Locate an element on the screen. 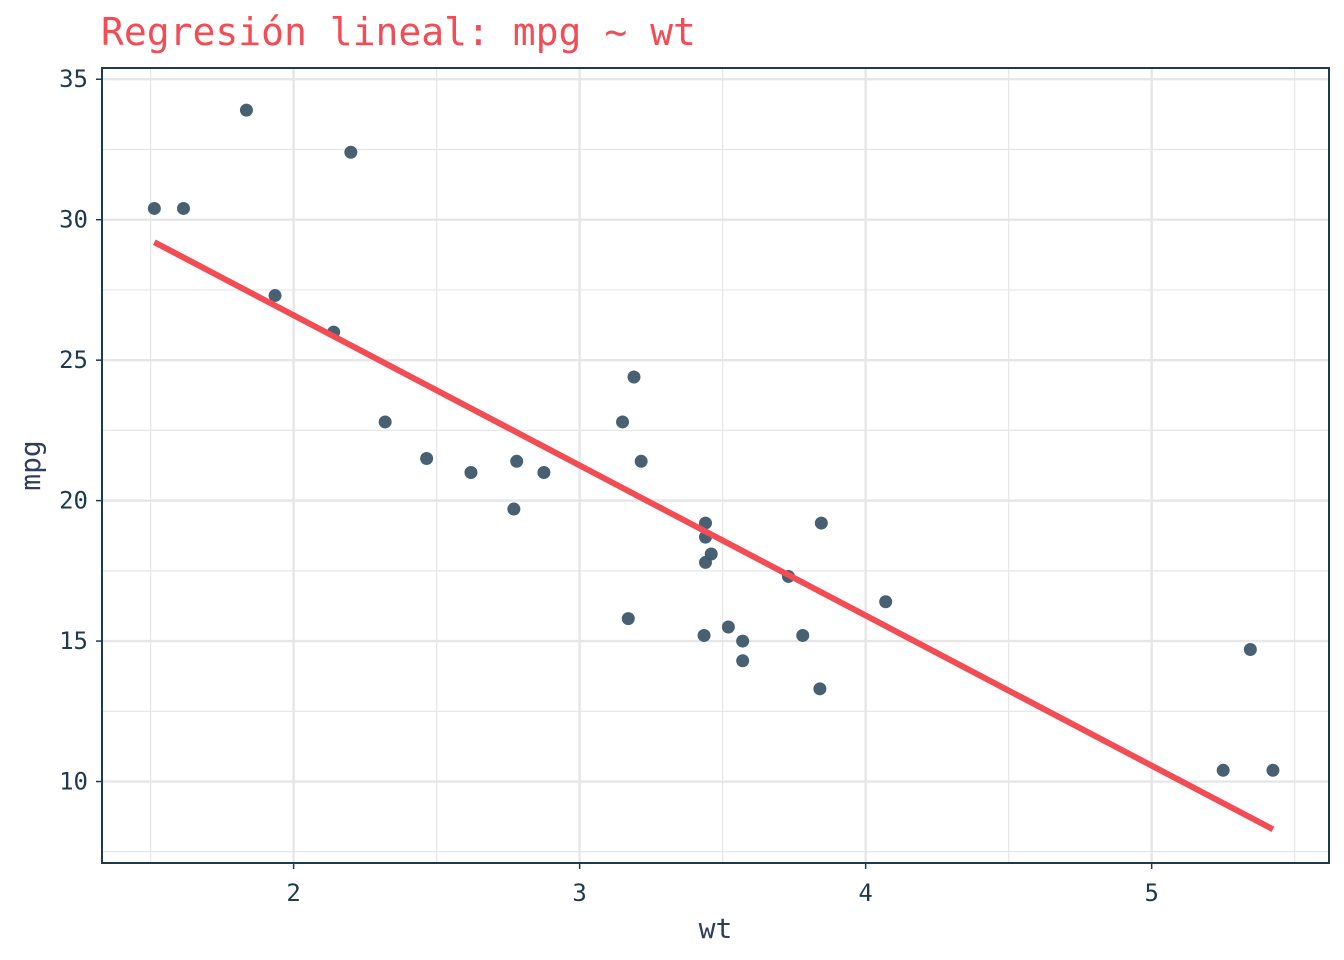 The image size is (1344, 960). x-axis-tick-labels: 2 3 4 5 is located at coordinates (722, 893).